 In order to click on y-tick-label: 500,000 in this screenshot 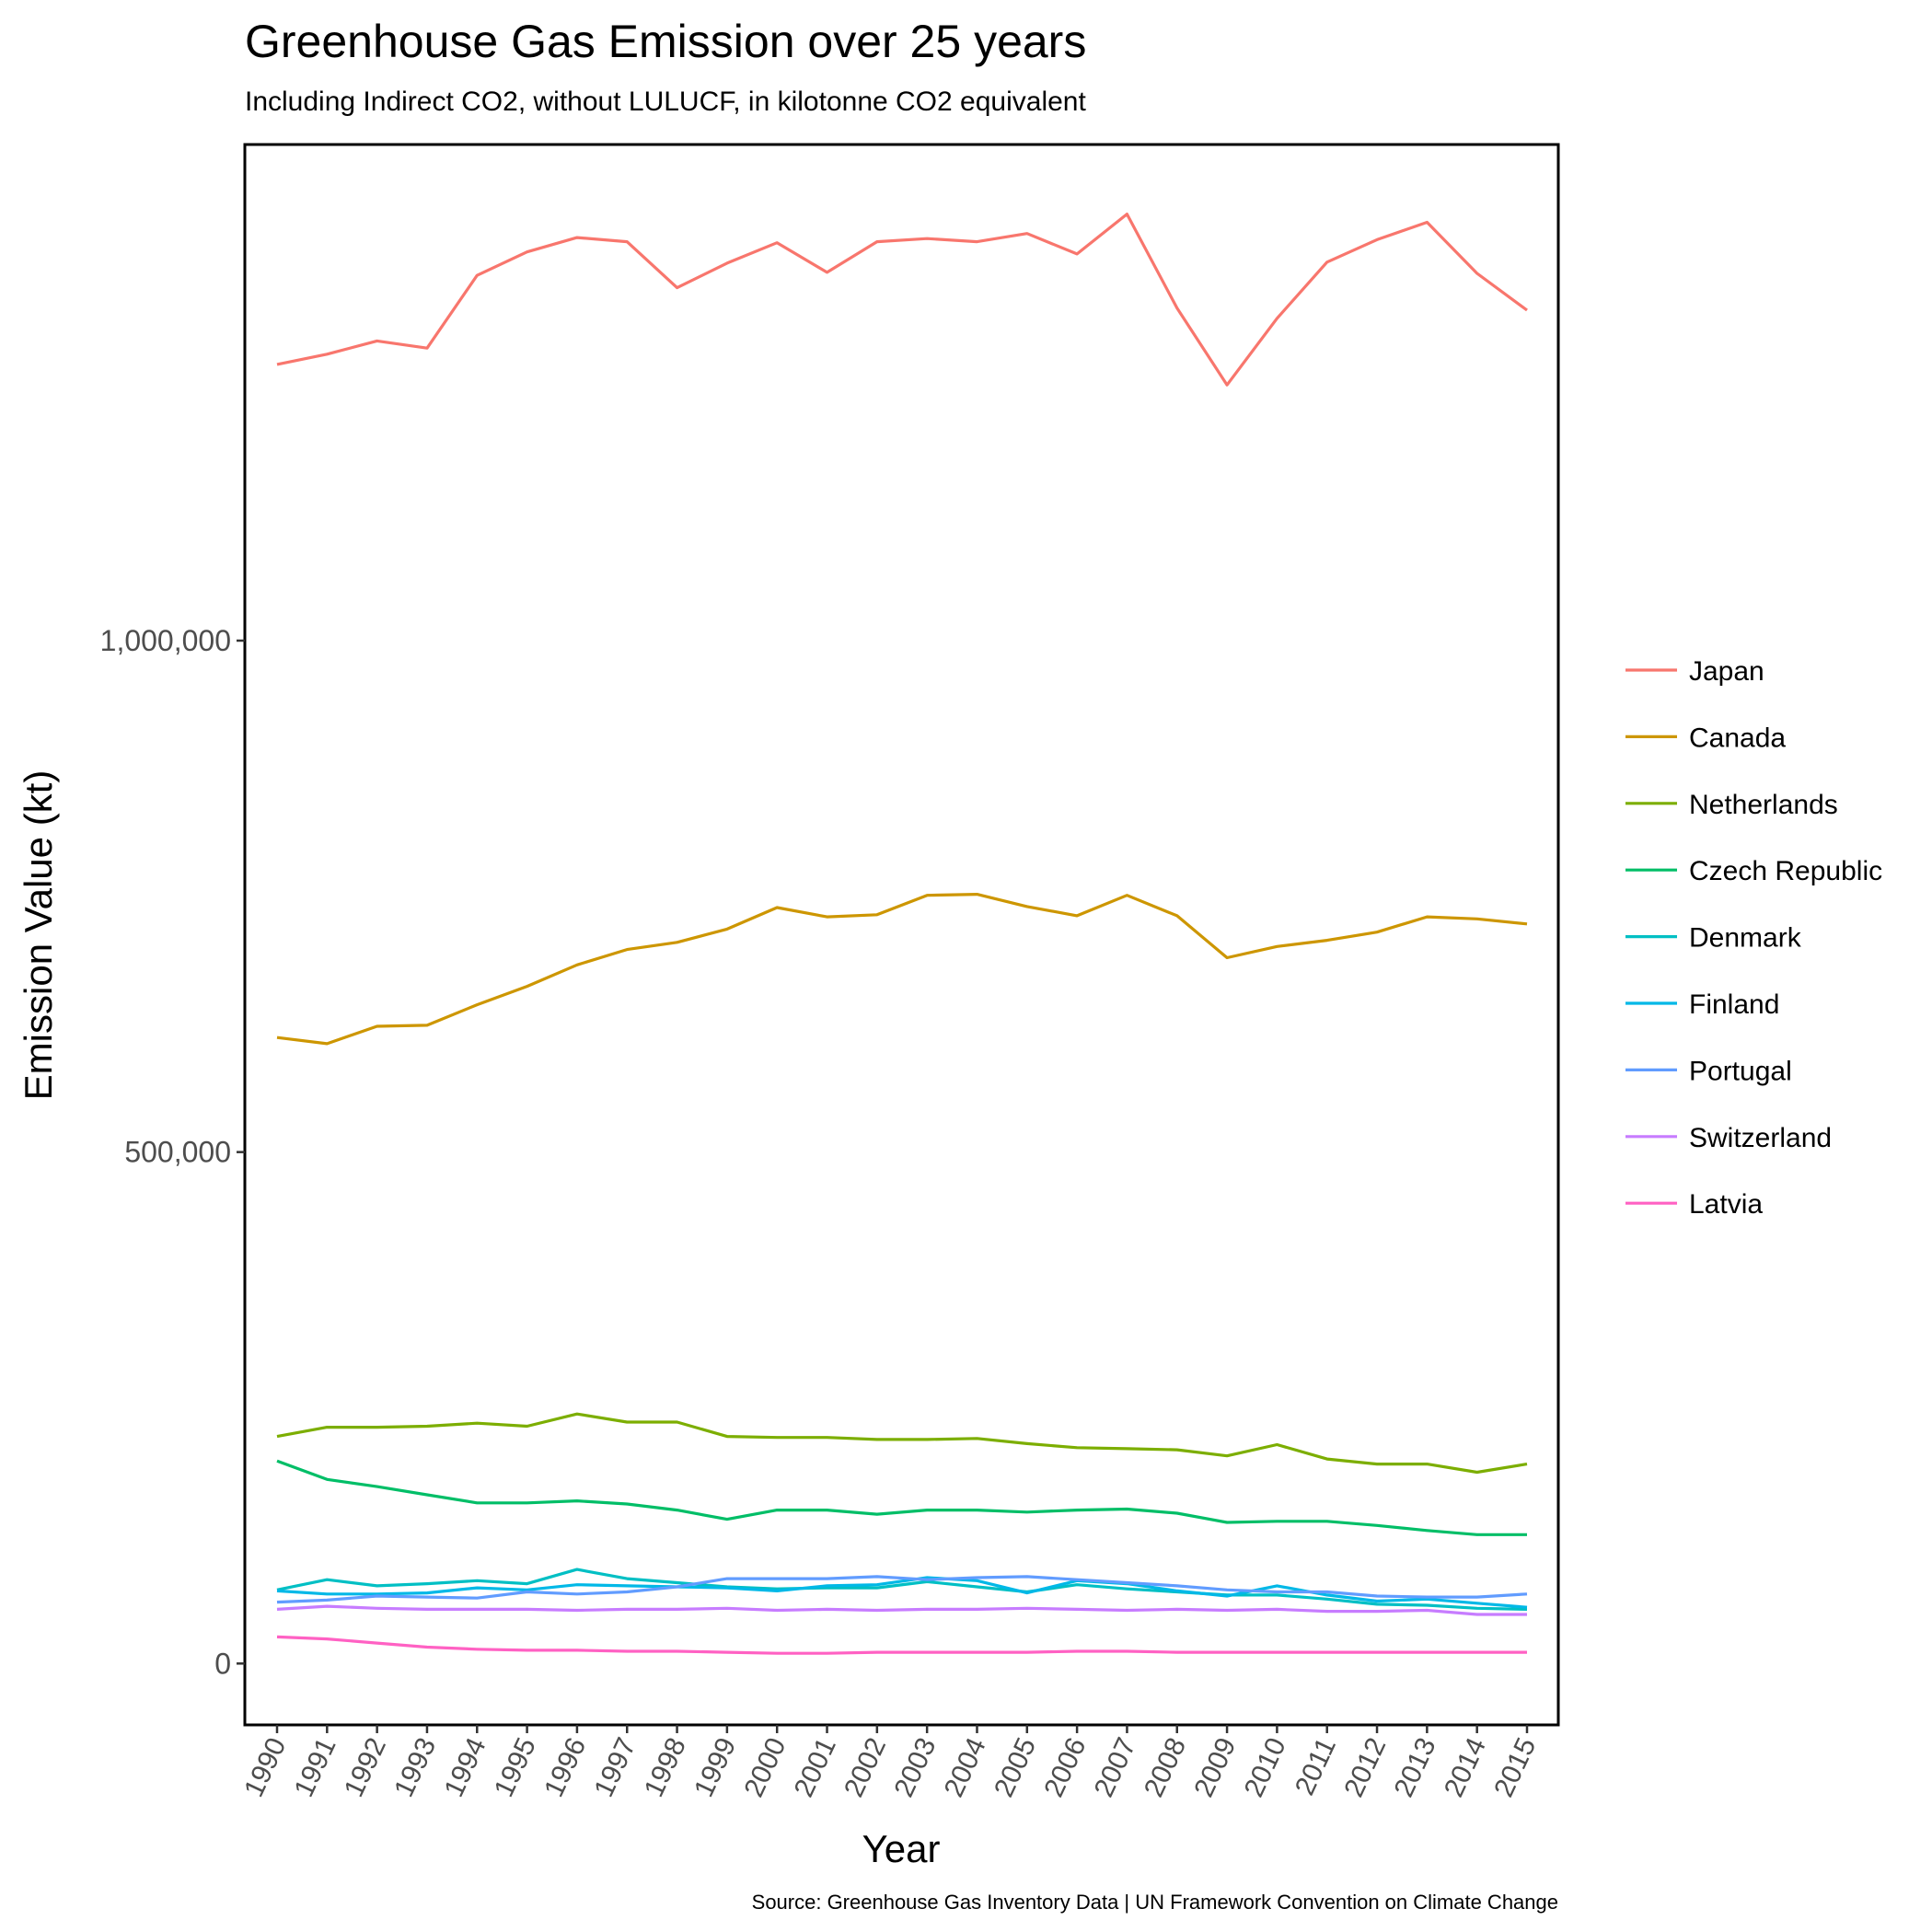, I will do `click(178, 1153)`.